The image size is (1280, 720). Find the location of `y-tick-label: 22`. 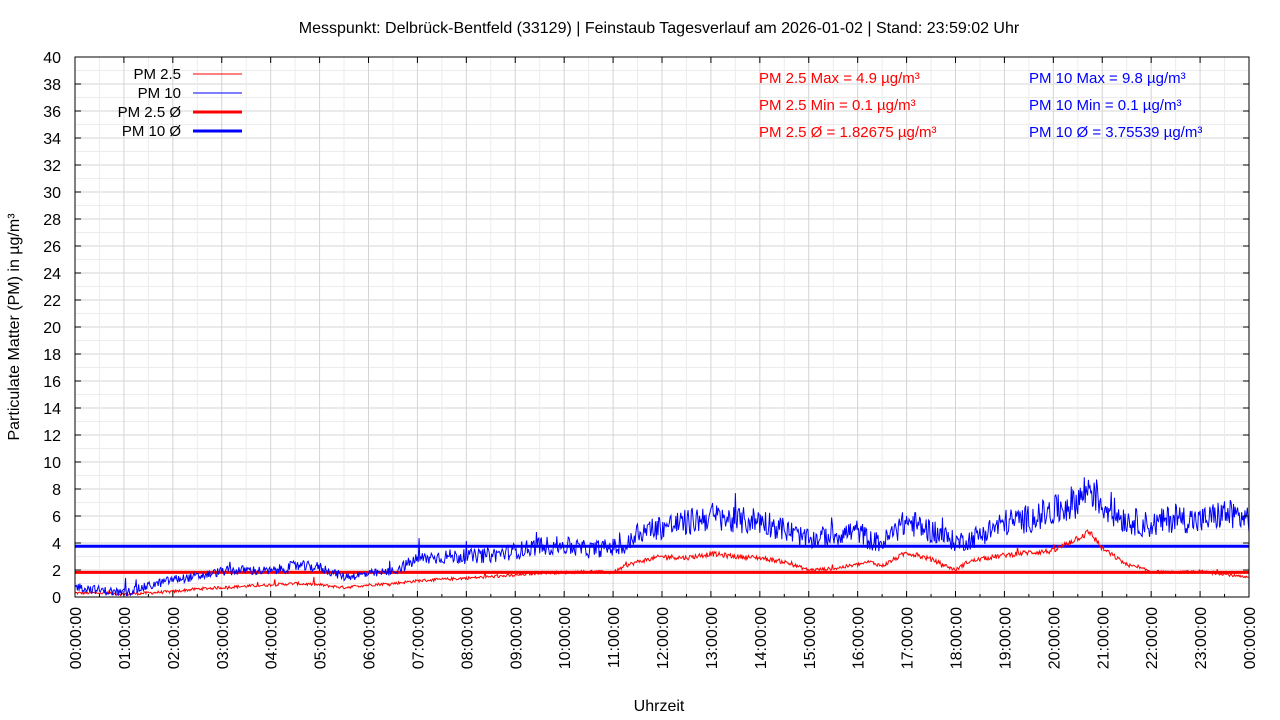

y-tick-label: 22 is located at coordinates (52, 301).